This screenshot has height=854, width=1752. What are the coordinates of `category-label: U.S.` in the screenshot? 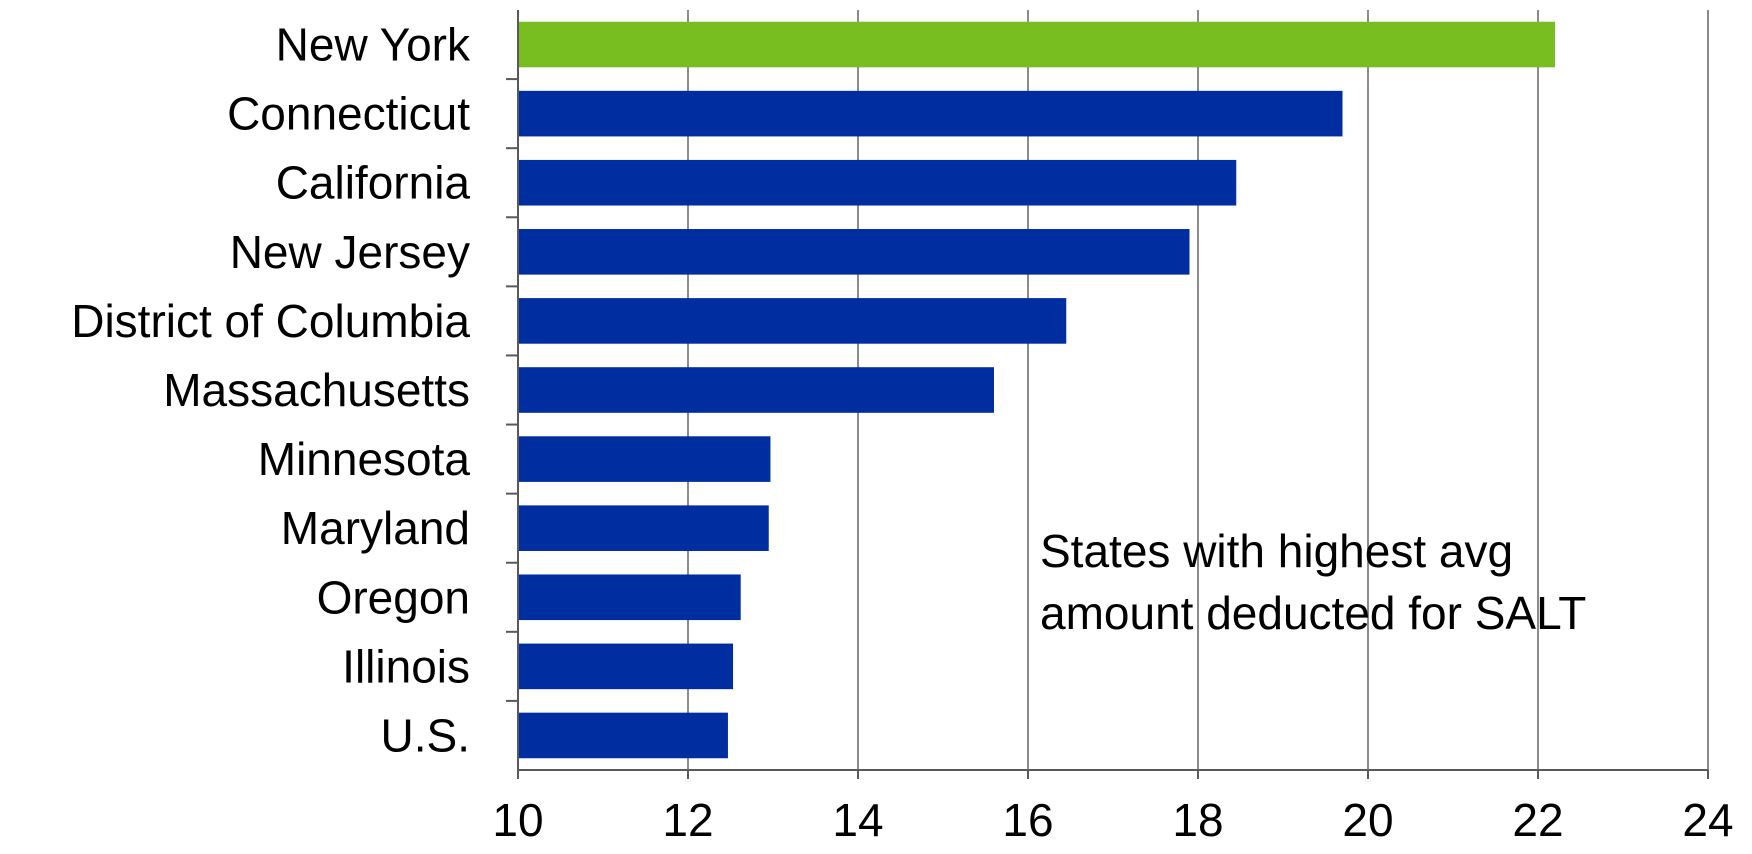 It's located at (425, 735).